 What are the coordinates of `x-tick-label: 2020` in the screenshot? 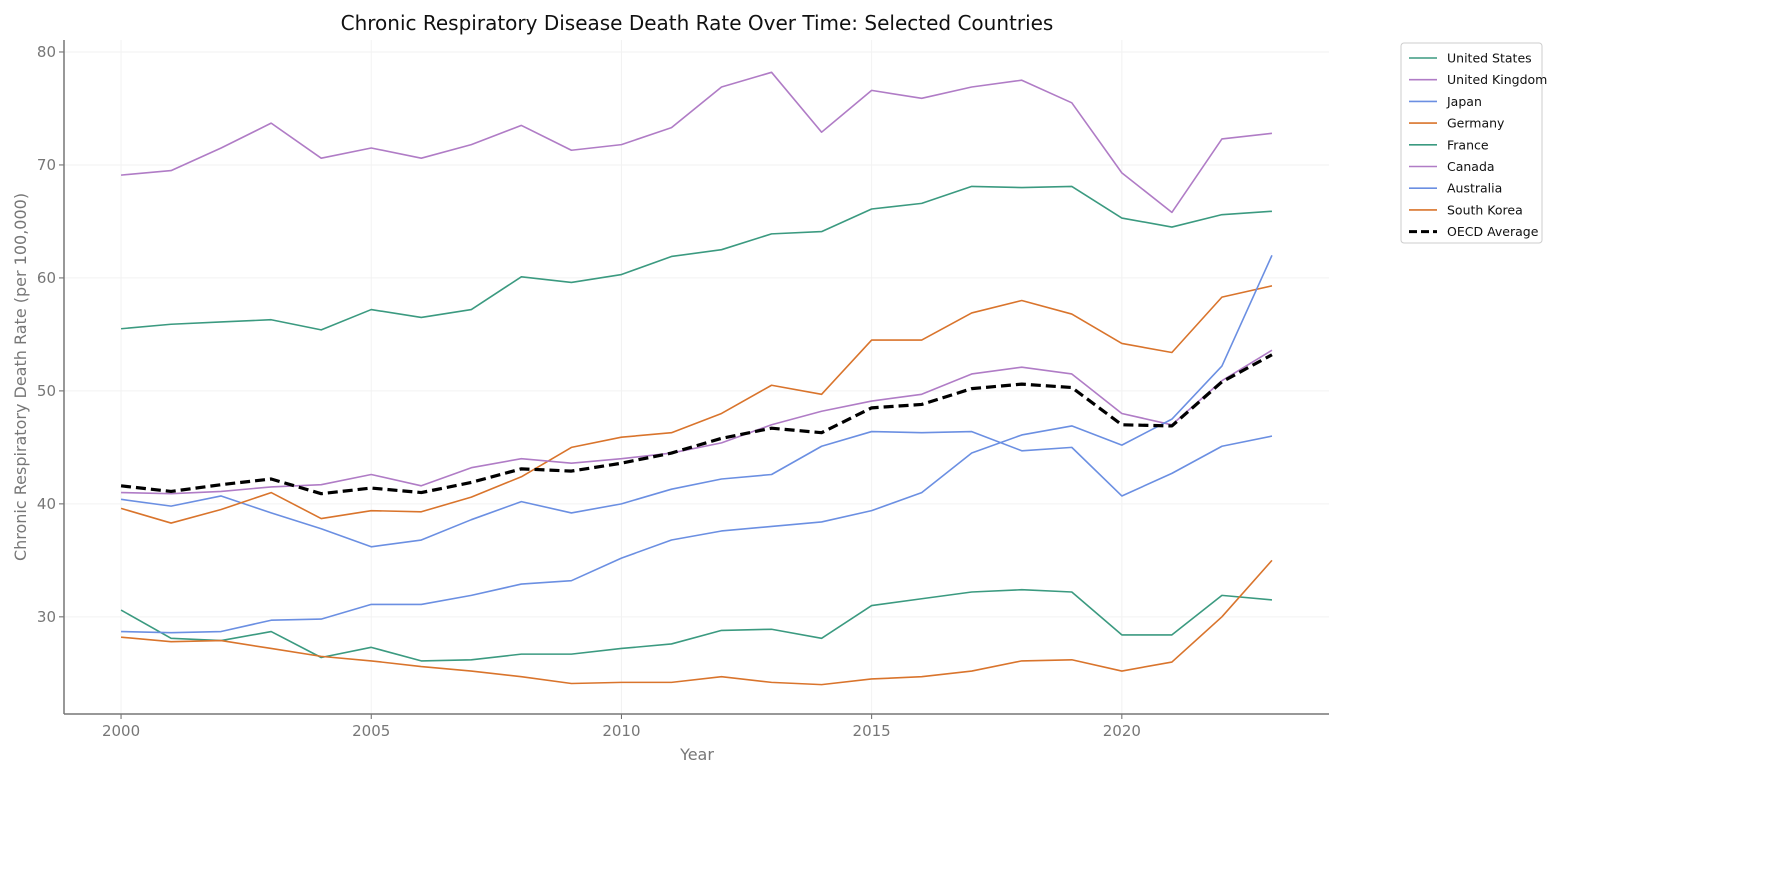 It's located at (1122, 731).